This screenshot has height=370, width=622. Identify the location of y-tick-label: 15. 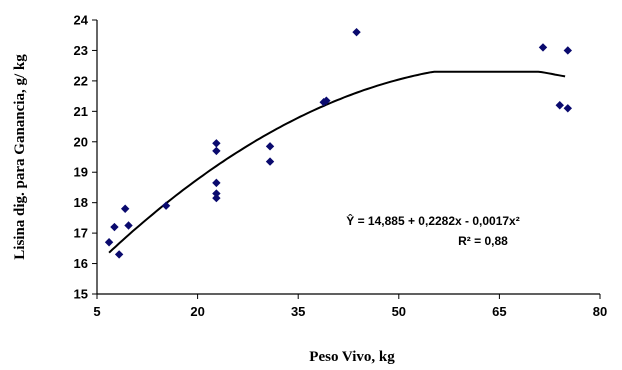
(81, 294).